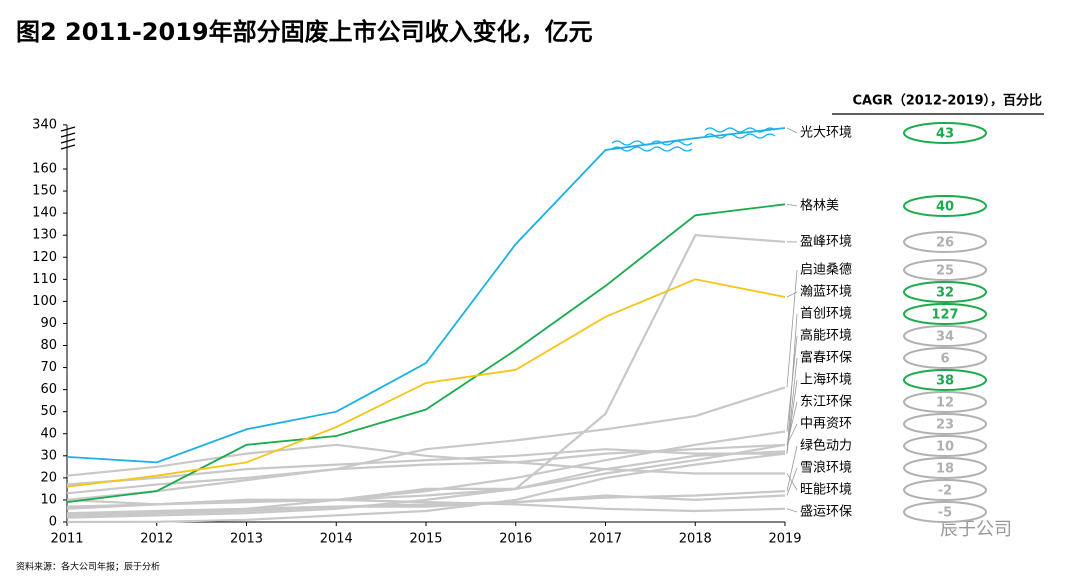 This screenshot has height=577, width=1080. I want to click on cagr-value: 127, so click(944, 315).